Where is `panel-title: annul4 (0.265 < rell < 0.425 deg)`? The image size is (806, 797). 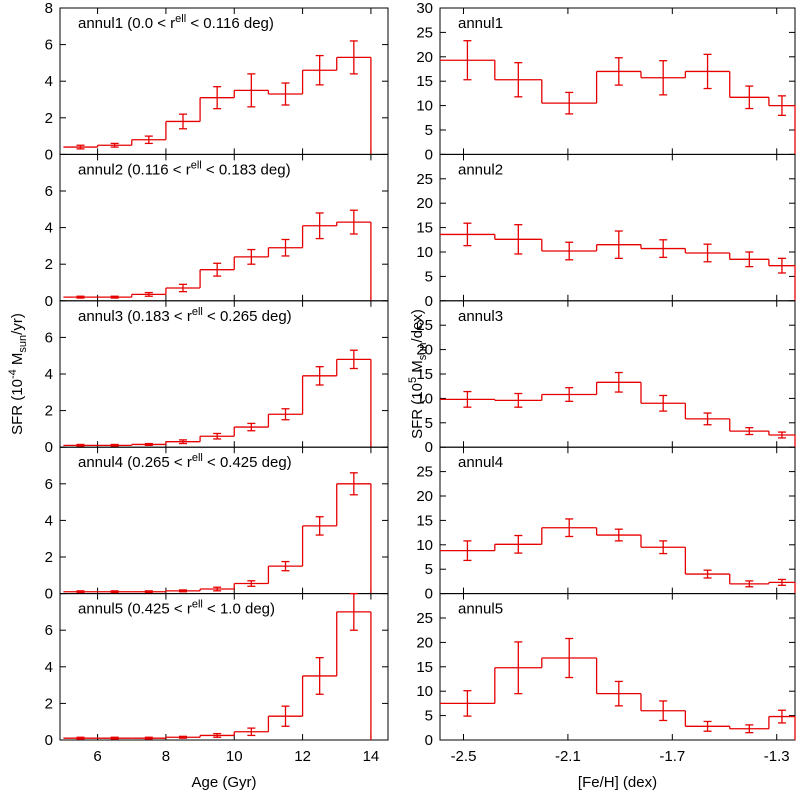
panel-title: annul4 (0.265 < rell < 0.425 deg) is located at coordinates (185, 461).